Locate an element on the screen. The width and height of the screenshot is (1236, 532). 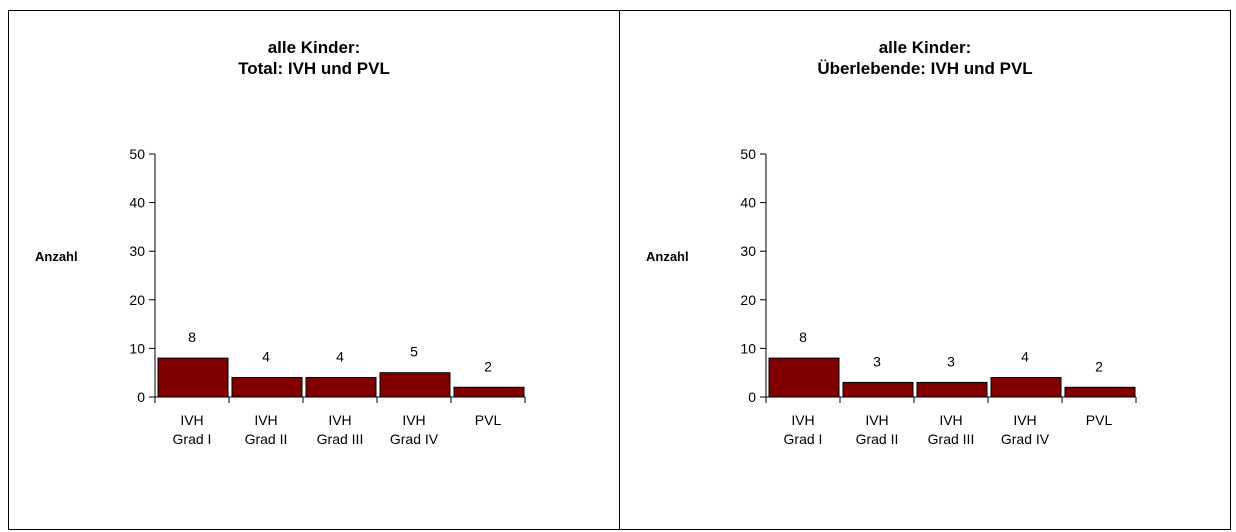
chart-title-line-2: Überlebende: IVH und PVL is located at coordinates (925, 68).